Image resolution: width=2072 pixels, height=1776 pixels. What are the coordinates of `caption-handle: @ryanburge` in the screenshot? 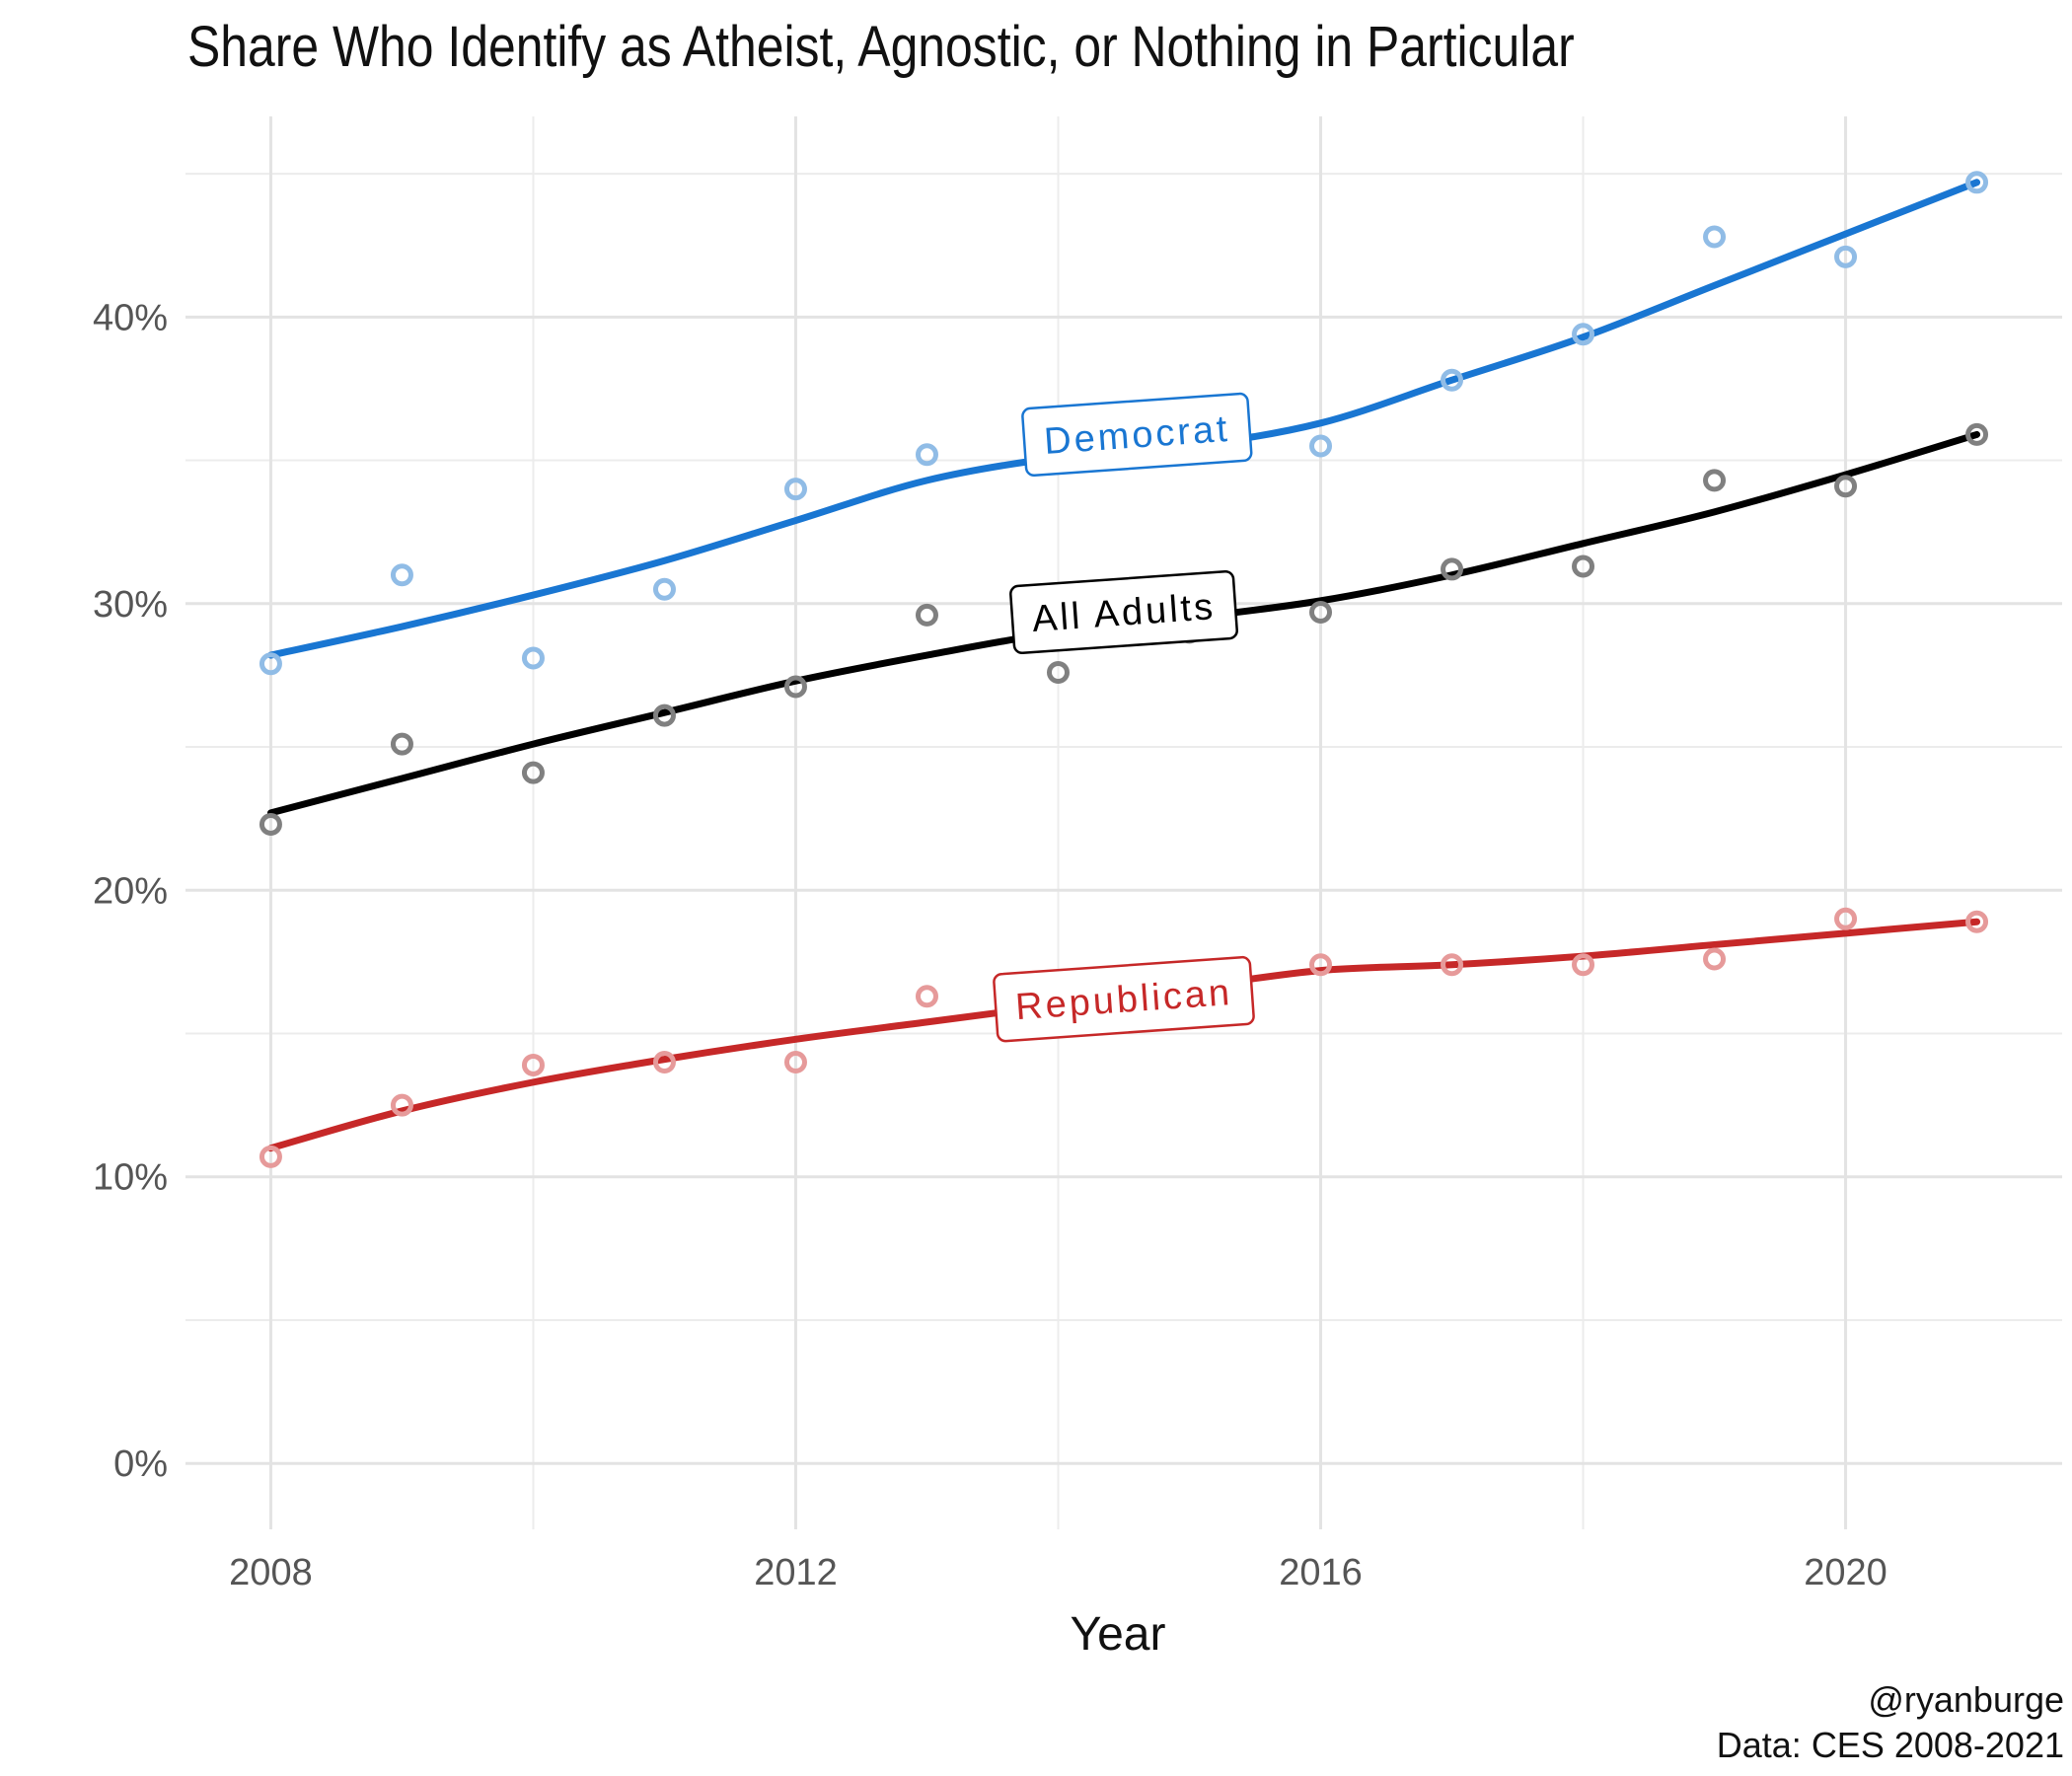 It's located at (1966, 1699).